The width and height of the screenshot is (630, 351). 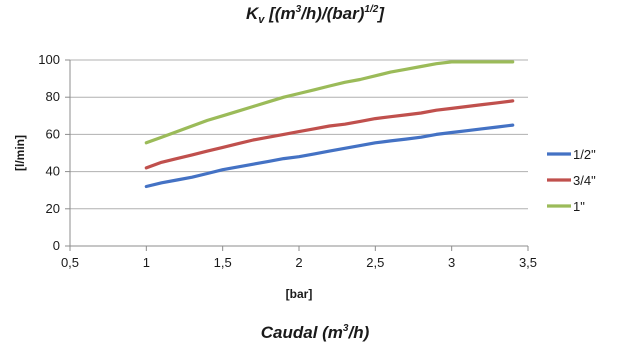 What do you see at coordinates (571, 180) in the screenshot?
I see `legend: 1/2" 3/4" 1"` at bounding box center [571, 180].